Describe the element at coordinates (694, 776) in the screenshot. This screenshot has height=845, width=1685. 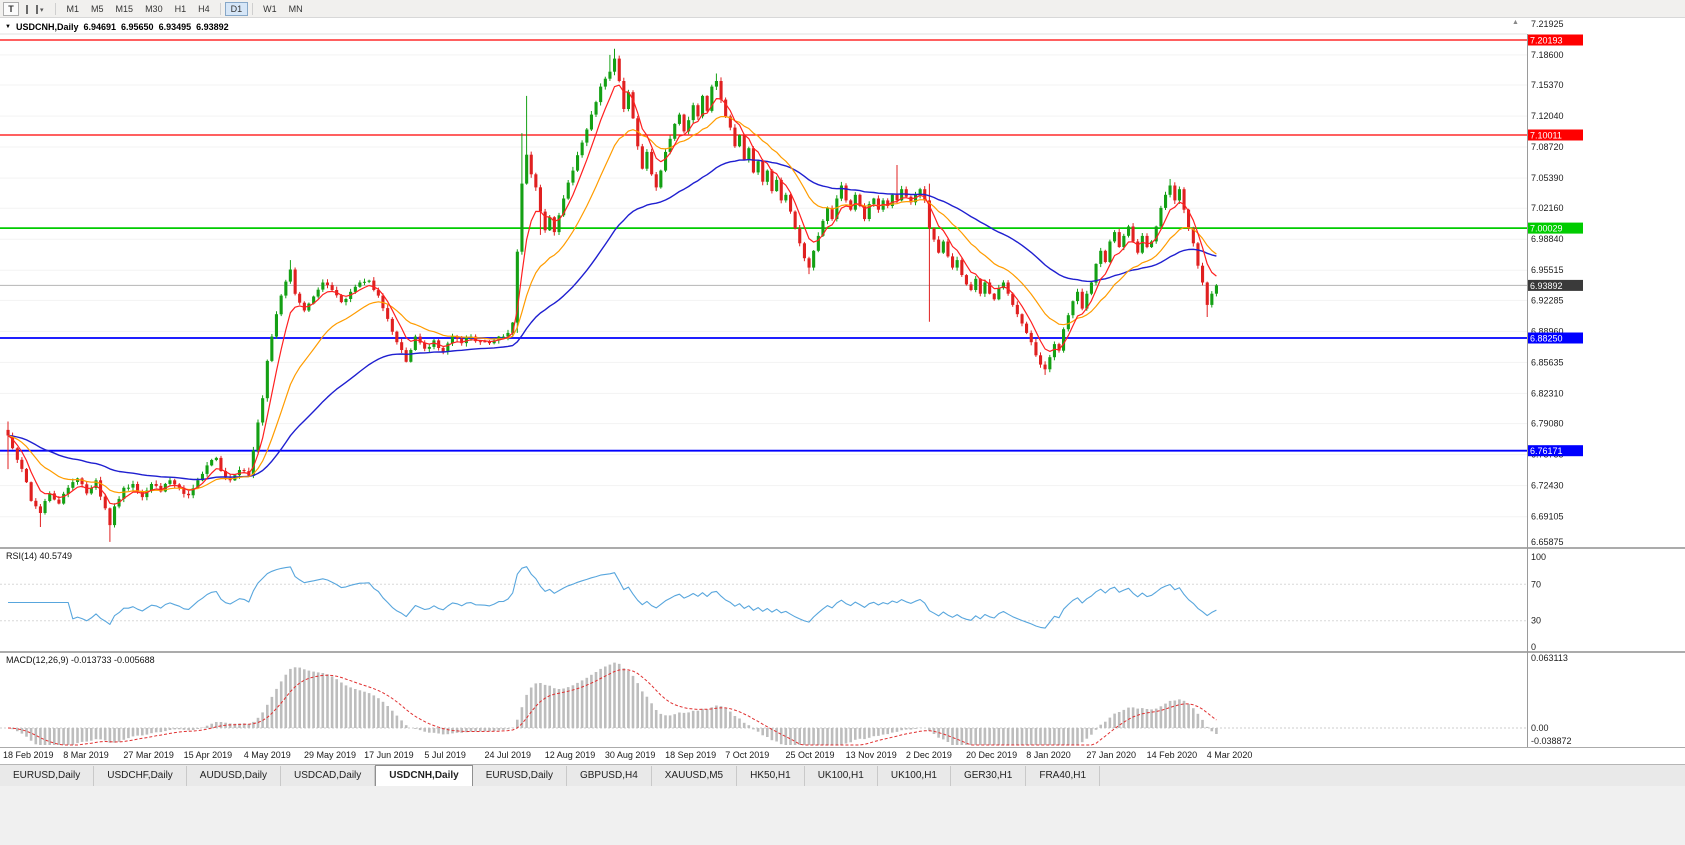
I see `chart-tab-7: XAUUSD,M5` at that location.